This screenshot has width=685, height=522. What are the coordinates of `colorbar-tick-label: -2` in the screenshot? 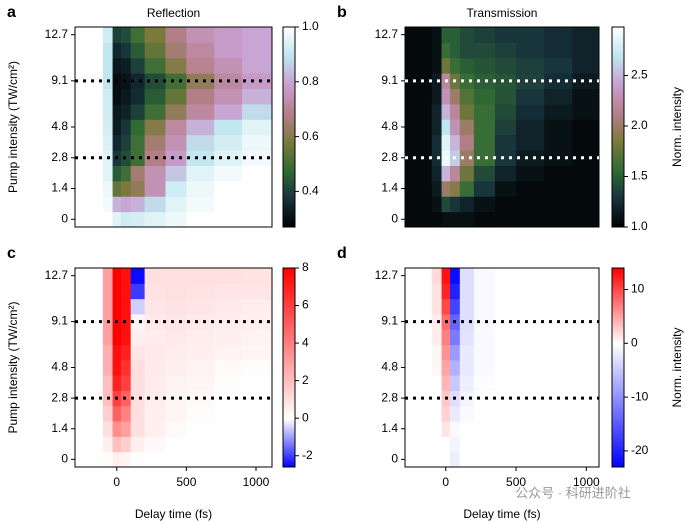 It's located at (307, 455).